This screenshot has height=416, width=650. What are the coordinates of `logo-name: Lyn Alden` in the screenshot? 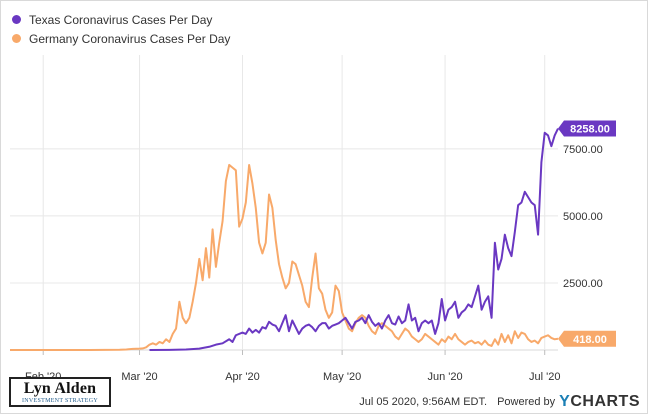 It's located at (60, 388).